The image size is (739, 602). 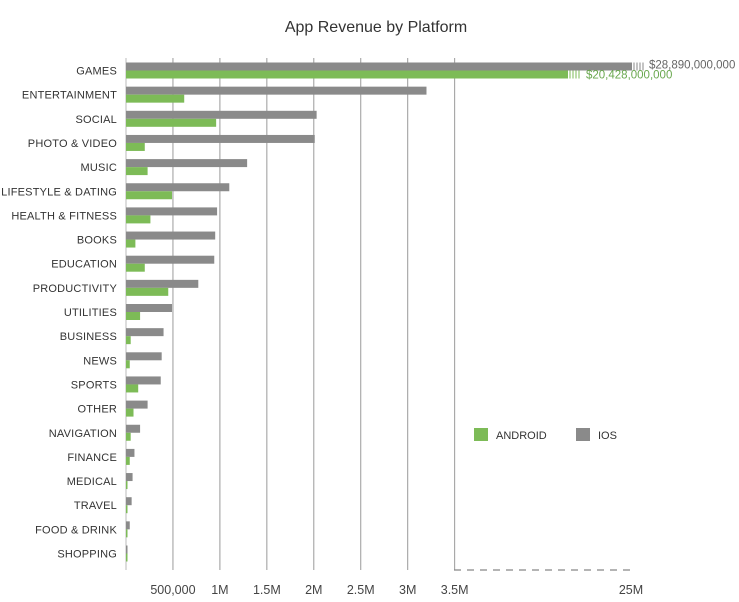 What do you see at coordinates (100, 361) in the screenshot?
I see `category-label: NEWS` at bounding box center [100, 361].